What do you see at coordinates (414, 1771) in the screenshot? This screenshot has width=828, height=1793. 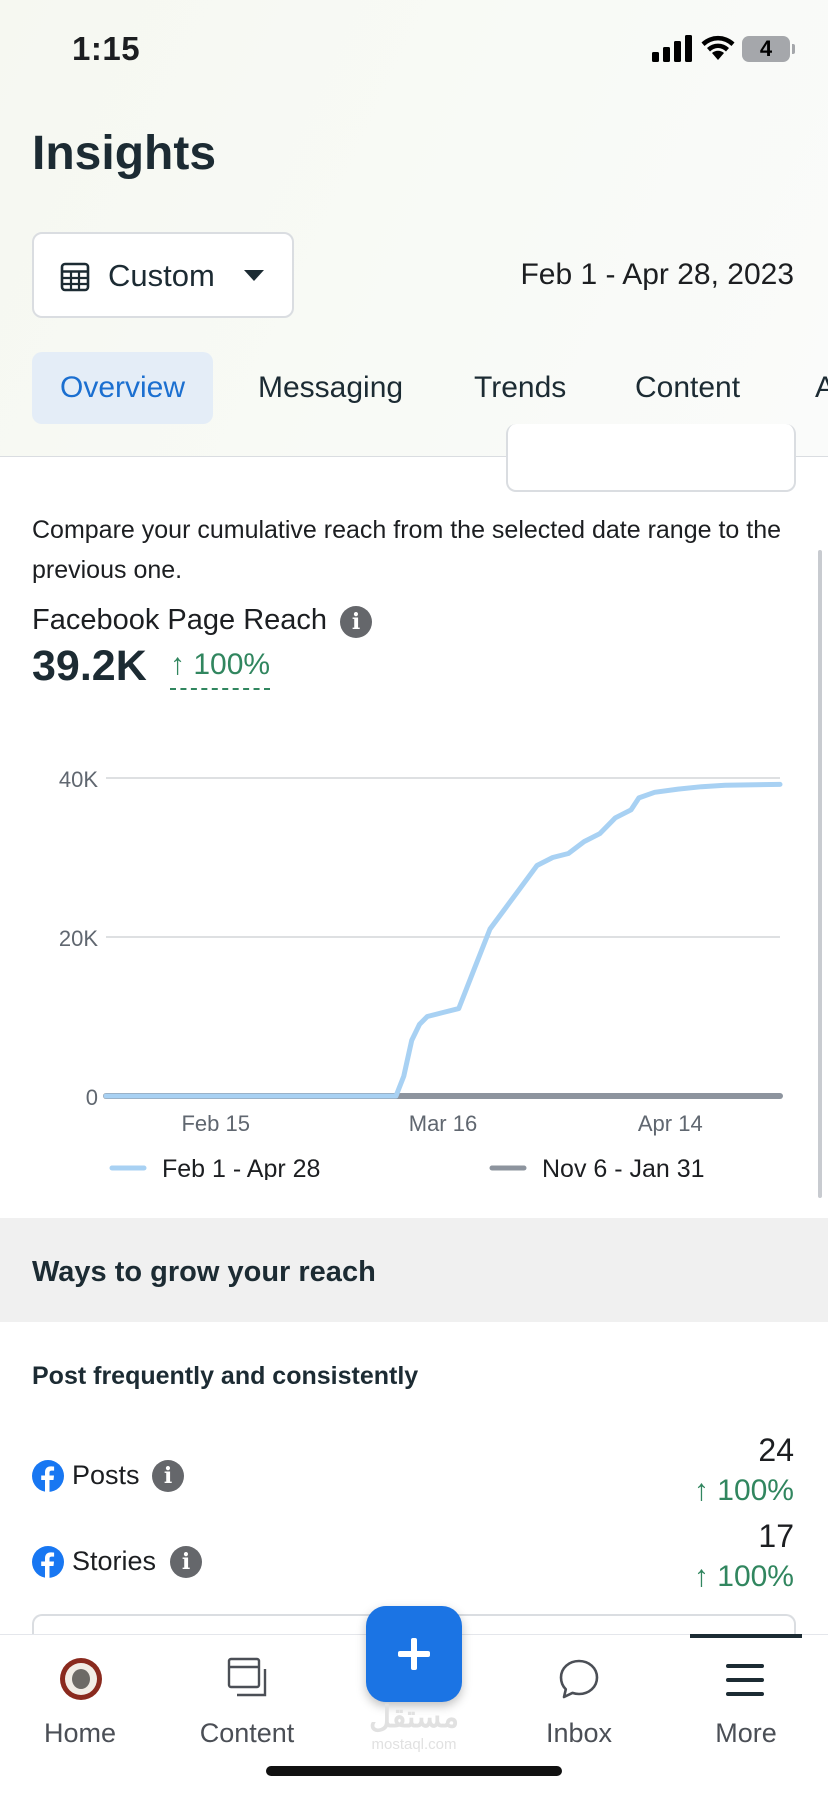 I see `home-indicator` at bounding box center [414, 1771].